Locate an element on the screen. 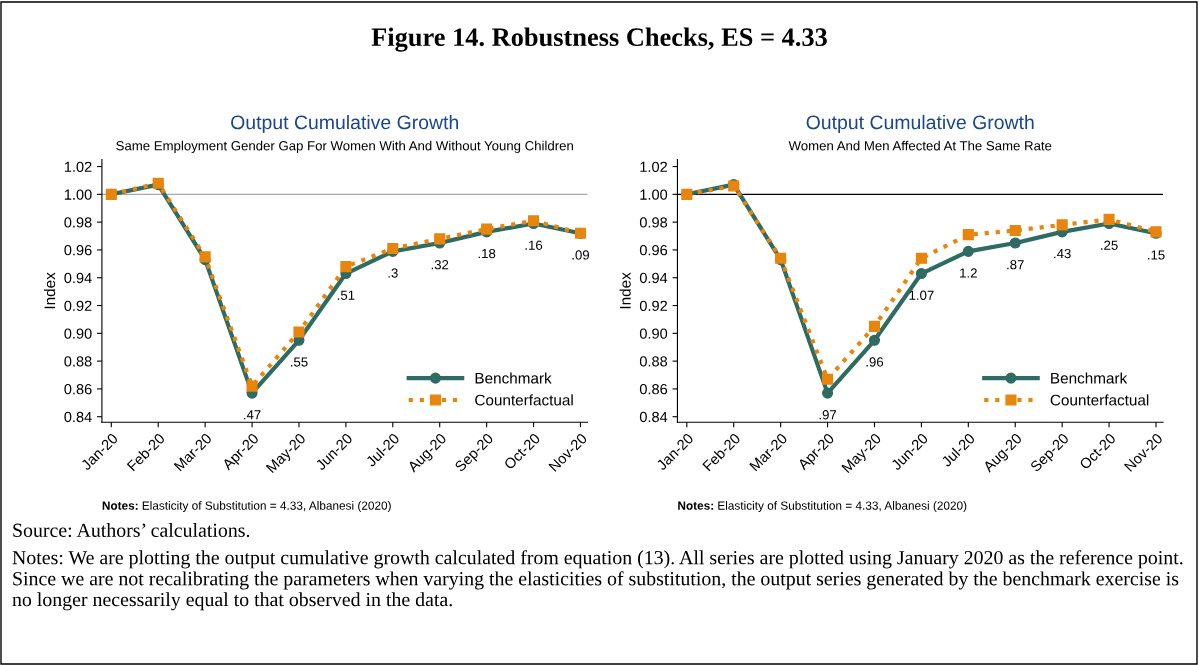  source-note: Source: Authors’ calculations. is located at coordinates (131, 530).